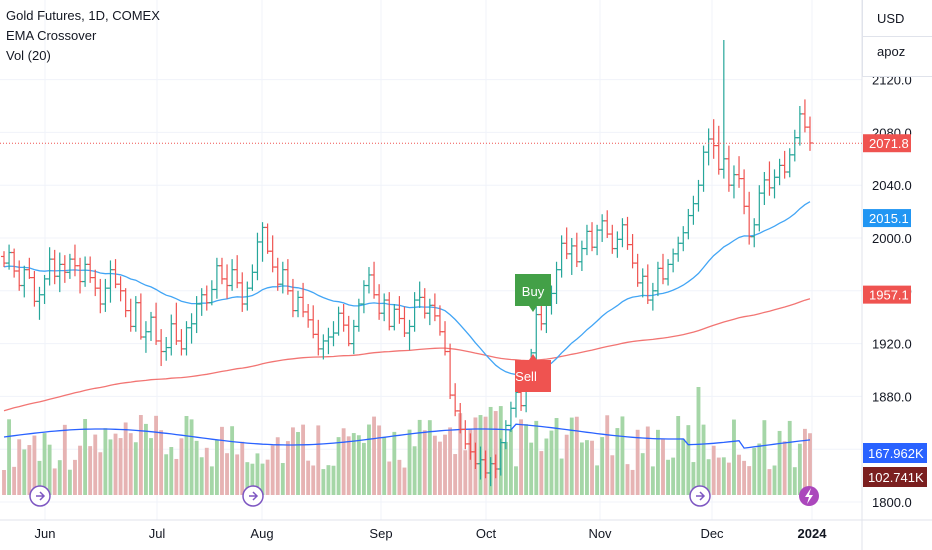  What do you see at coordinates (533, 293) in the screenshot?
I see `buy-signal: Buy` at bounding box center [533, 293].